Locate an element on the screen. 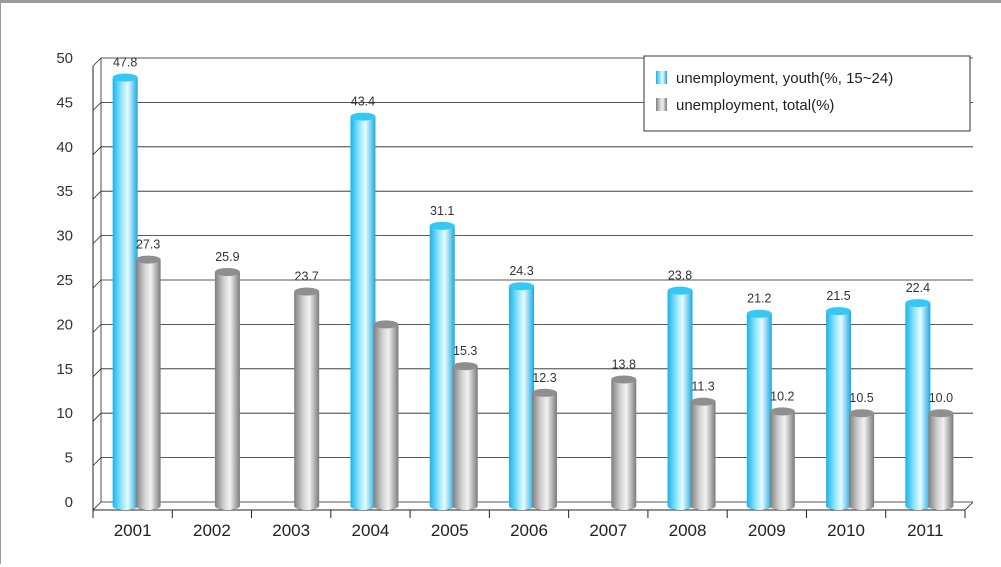 The height and width of the screenshot is (567, 1001). data-label: 23.8 is located at coordinates (680, 276).